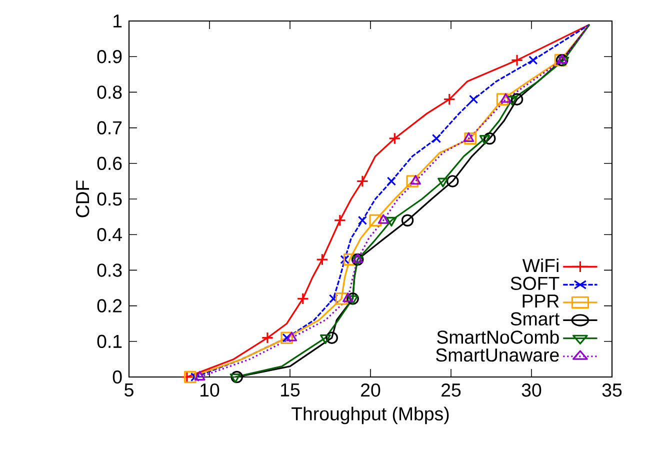  I want to click on legend-label: Smart, so click(535, 319).